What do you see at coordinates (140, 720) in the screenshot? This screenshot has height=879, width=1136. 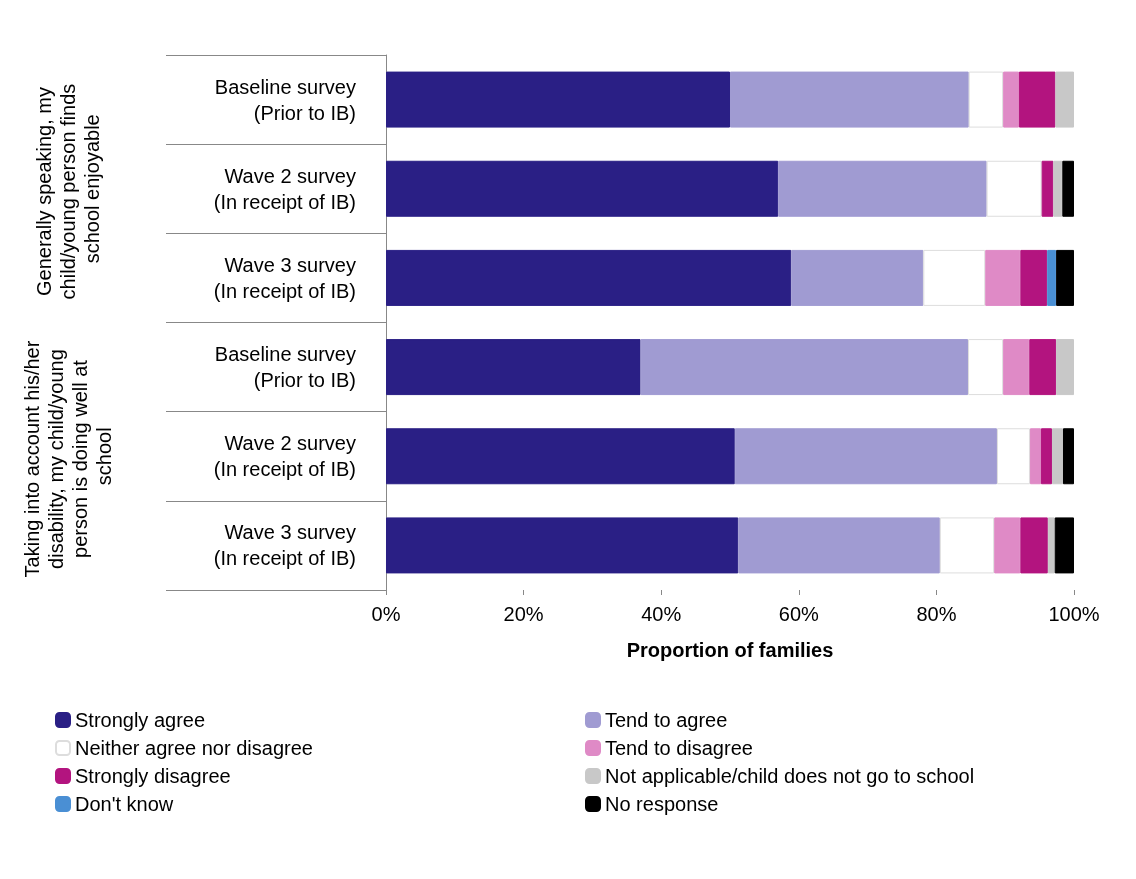 I see `legend-label: Strongly agree` at bounding box center [140, 720].